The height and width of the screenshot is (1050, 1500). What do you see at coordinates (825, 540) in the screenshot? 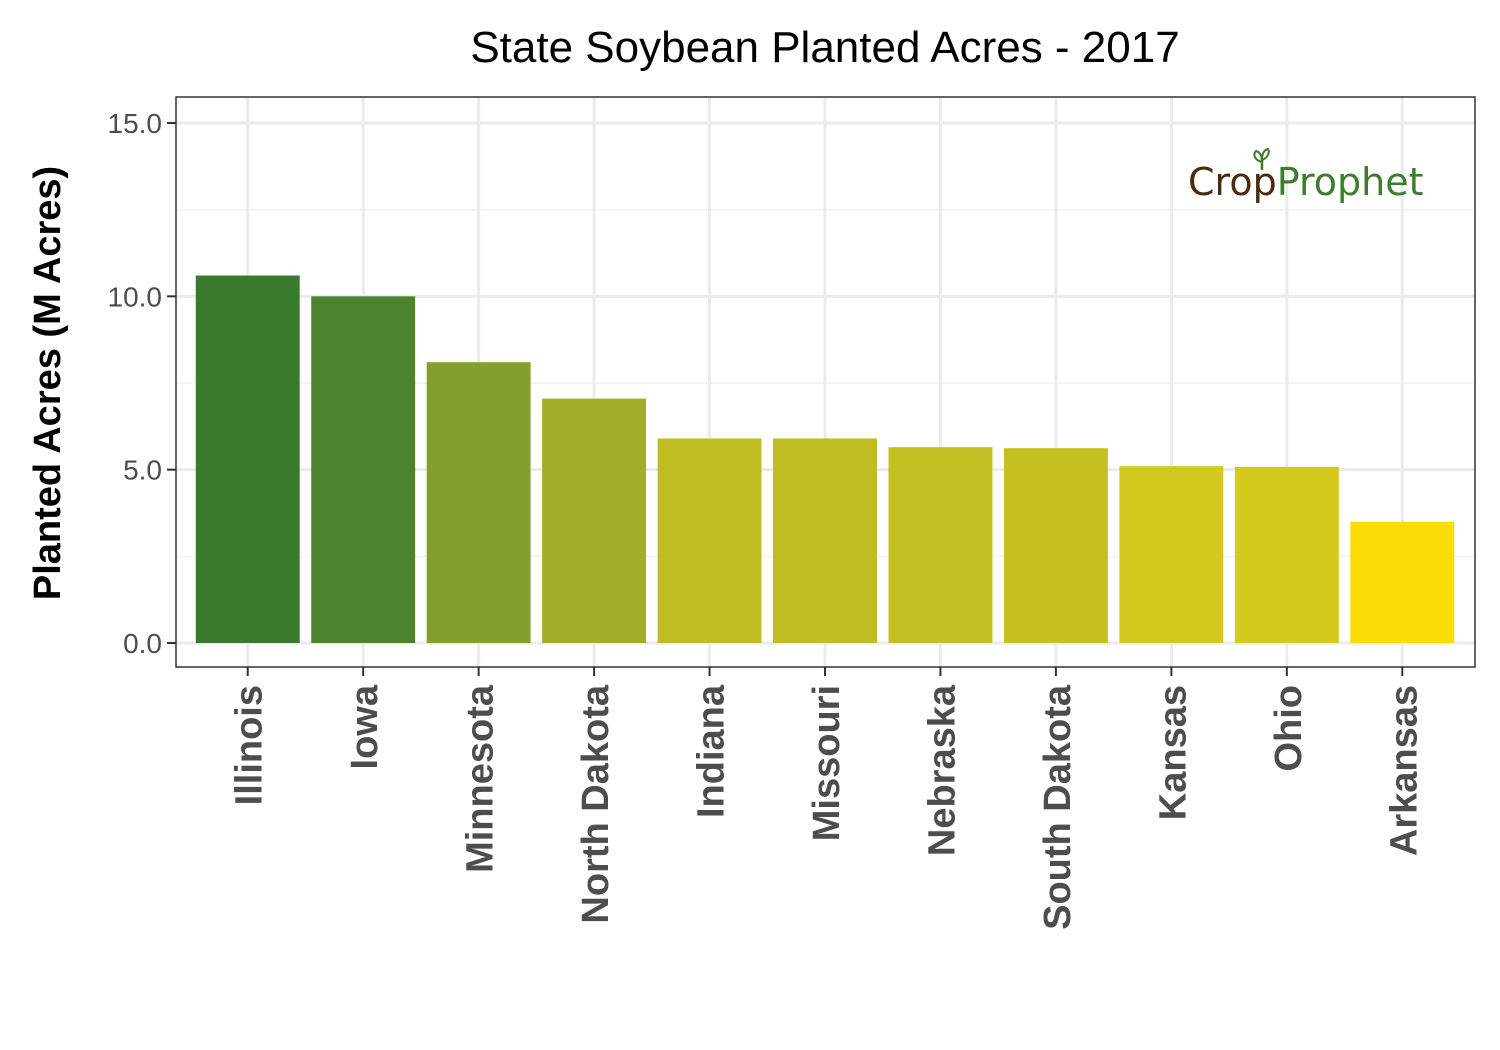
I see `bar-missouri` at bounding box center [825, 540].